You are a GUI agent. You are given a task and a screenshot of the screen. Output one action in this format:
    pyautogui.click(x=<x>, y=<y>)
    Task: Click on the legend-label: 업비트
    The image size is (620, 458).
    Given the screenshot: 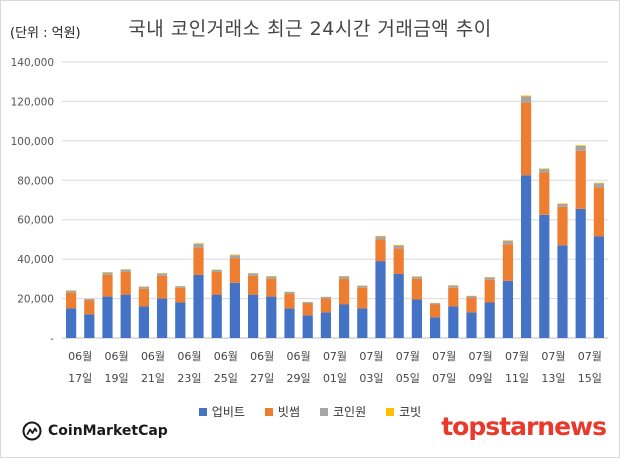 What is the action you would take?
    pyautogui.click(x=228, y=412)
    